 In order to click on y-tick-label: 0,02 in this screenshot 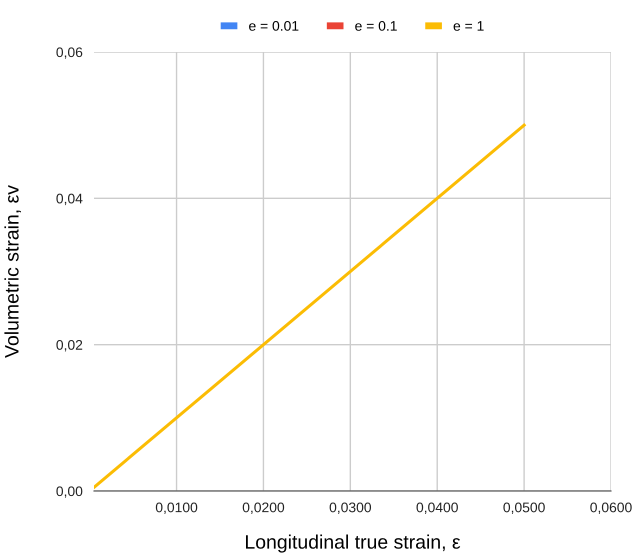, I will do `click(69, 346)`.